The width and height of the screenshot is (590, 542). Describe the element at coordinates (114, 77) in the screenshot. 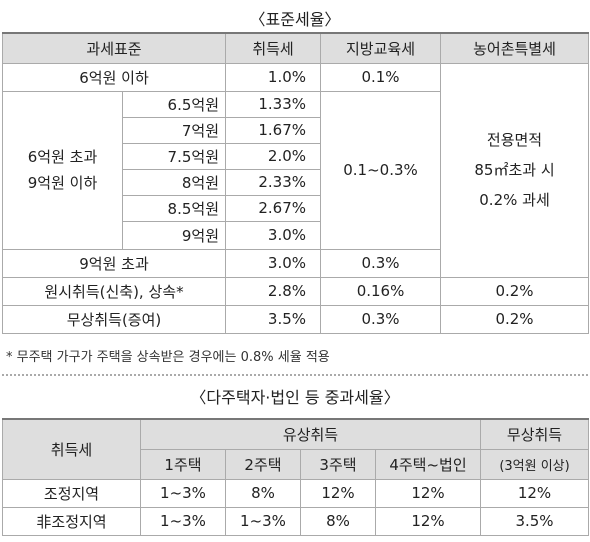

I see `cell: 6억원 이하` at that location.